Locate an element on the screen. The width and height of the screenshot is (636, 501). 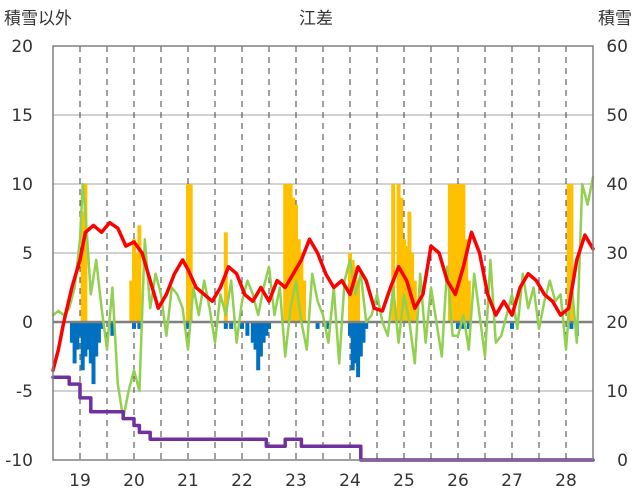
x-tick-label: 26 is located at coordinates (458, 481).